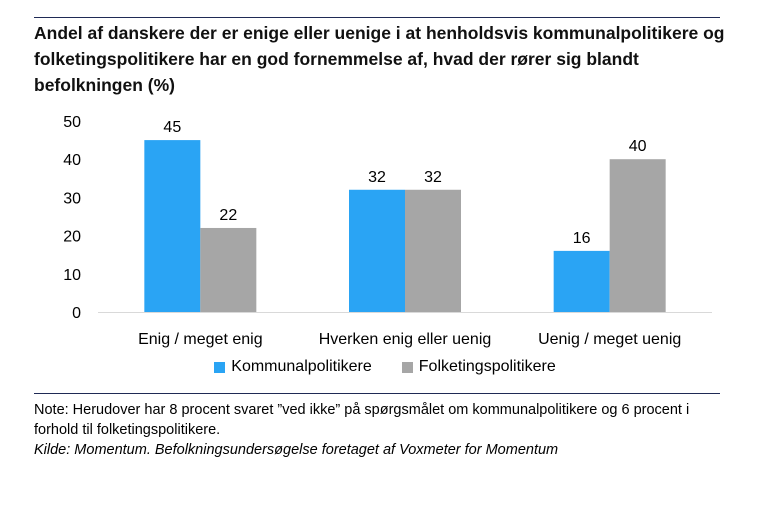 The width and height of the screenshot is (770, 516). I want to click on y-tick-label: 0, so click(76, 313).